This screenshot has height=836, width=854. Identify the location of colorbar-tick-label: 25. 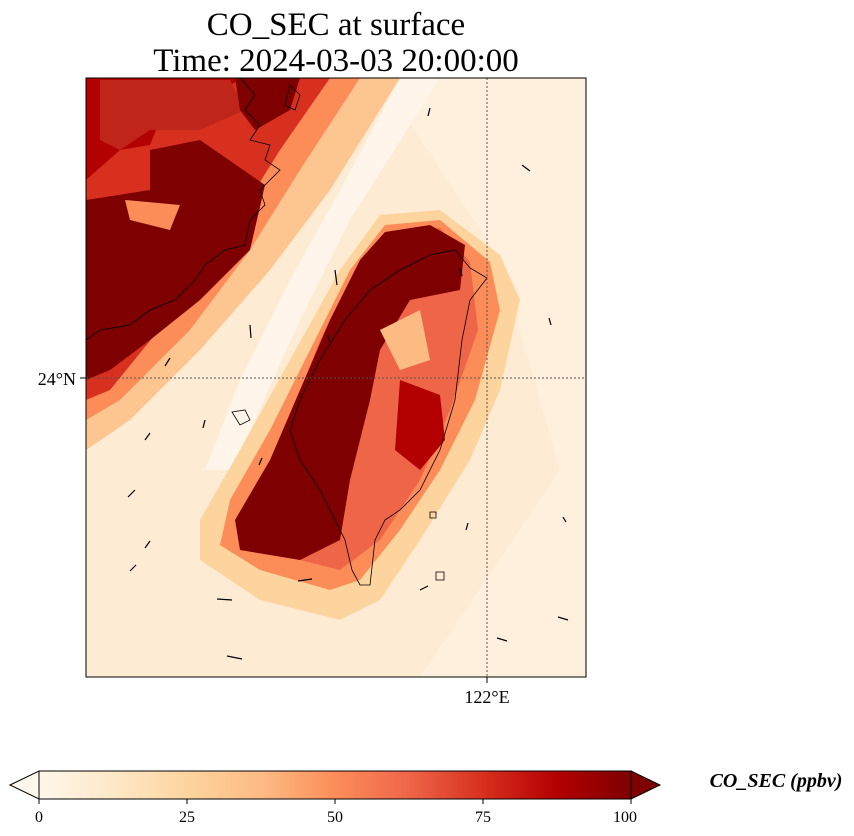
(187, 817).